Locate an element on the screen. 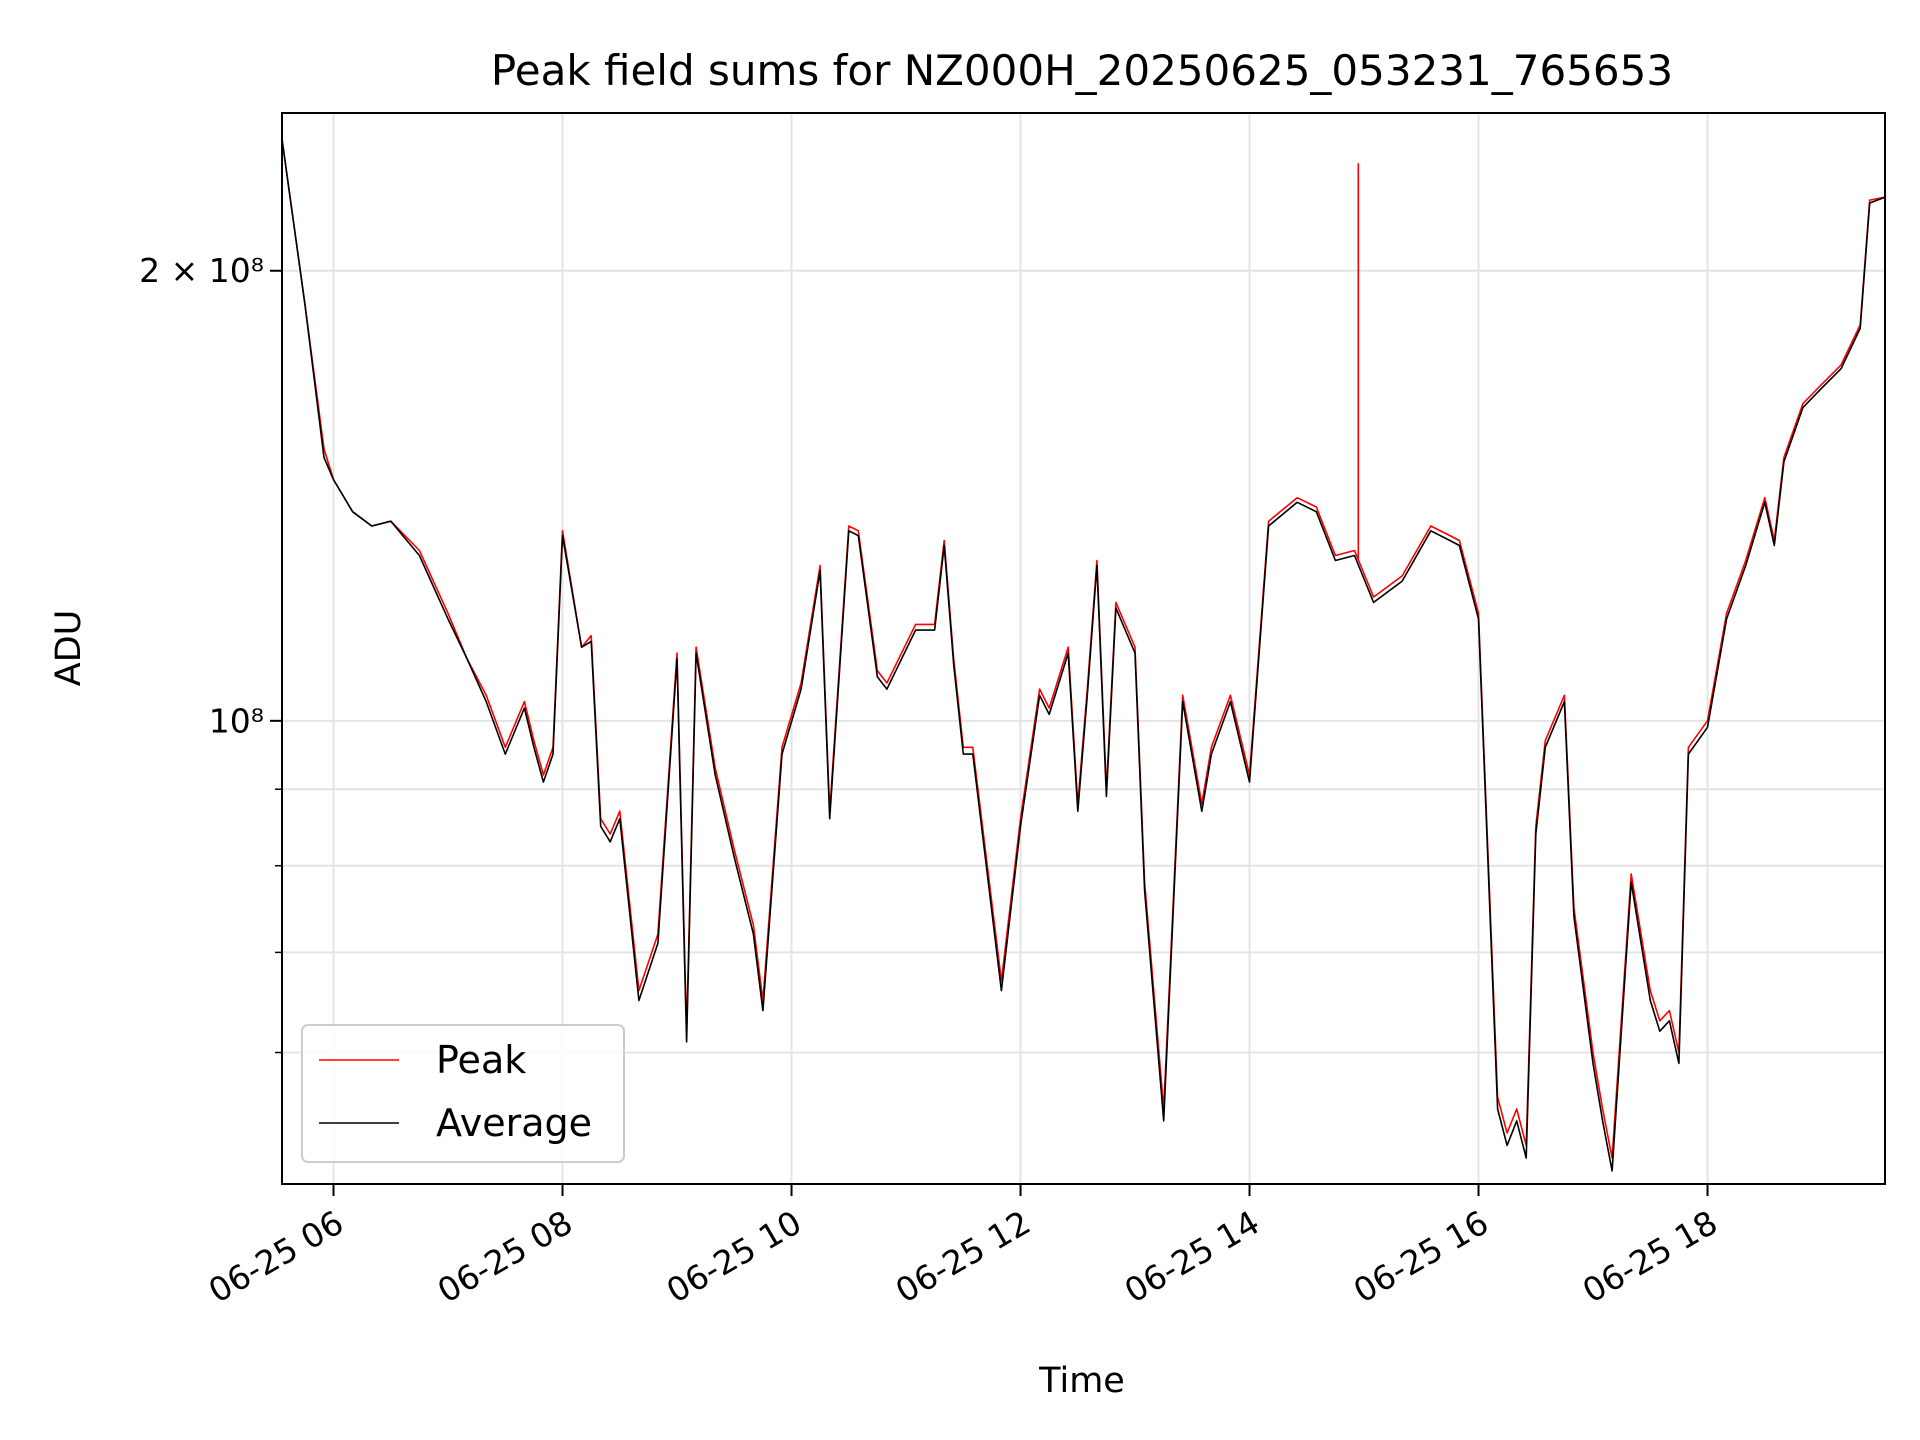 The image size is (1920, 1440). y-axis: 2 × 10⁸ 10⁸ is located at coordinates (210, 652).